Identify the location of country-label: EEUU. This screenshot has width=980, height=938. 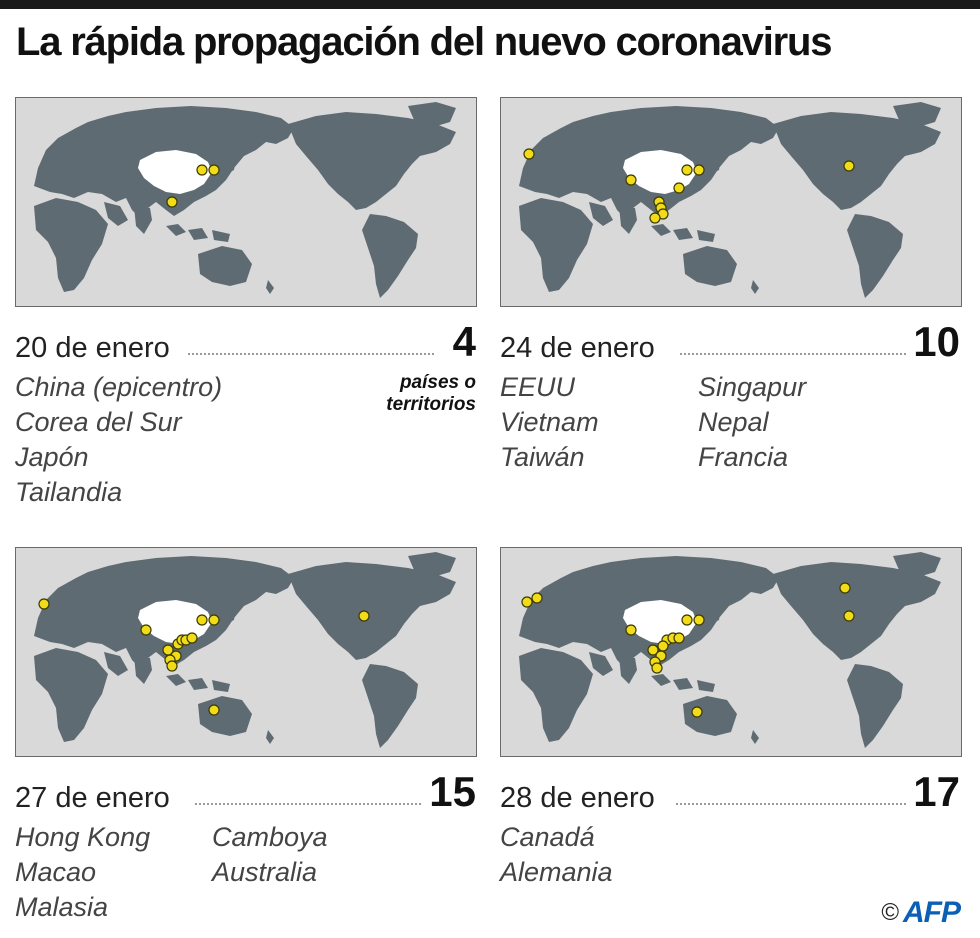
(538, 387).